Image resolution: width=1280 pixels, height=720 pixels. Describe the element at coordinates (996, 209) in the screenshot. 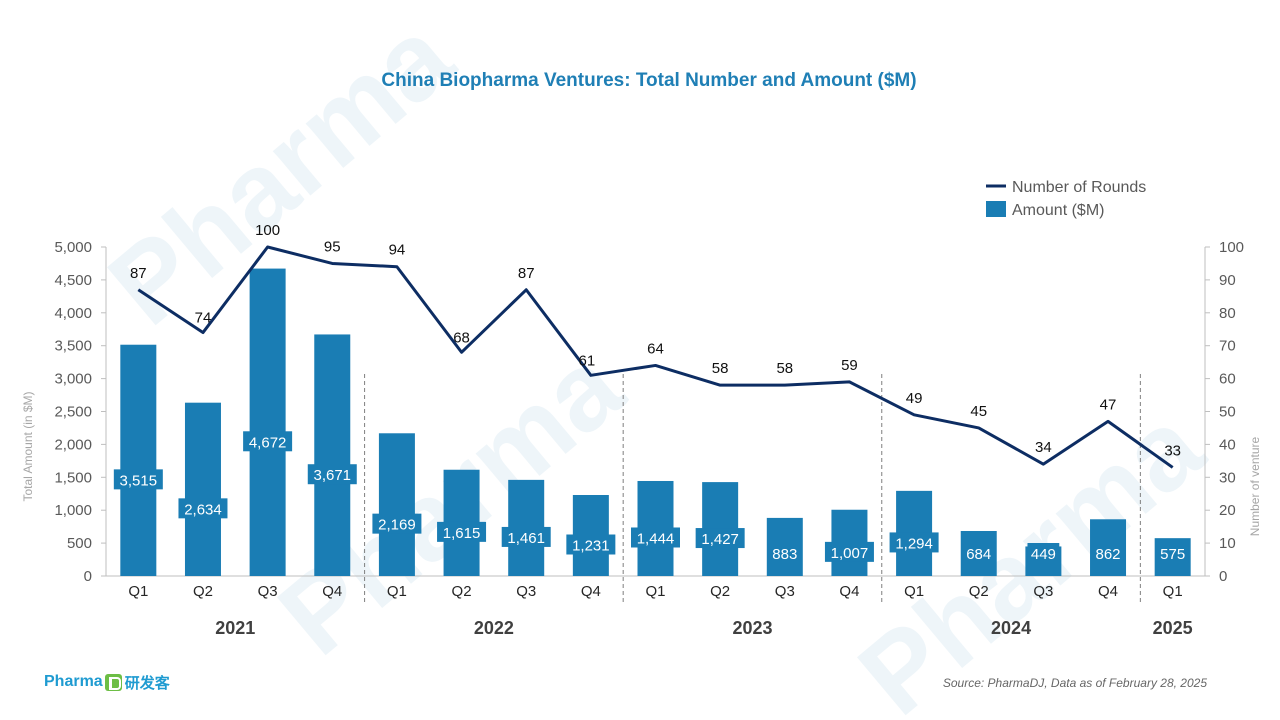

I see `legend-bar-swatch` at that location.